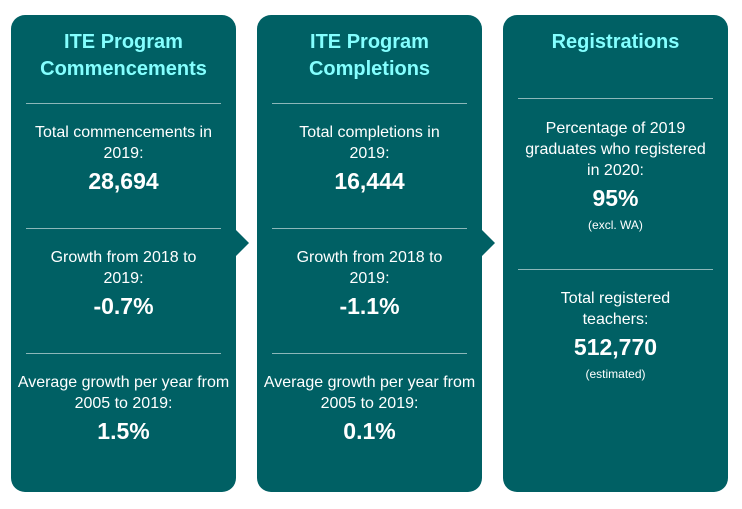 This screenshot has height=509, width=742. Describe the element at coordinates (123, 181) in the screenshot. I see `stat-value: 28,694` at that location.